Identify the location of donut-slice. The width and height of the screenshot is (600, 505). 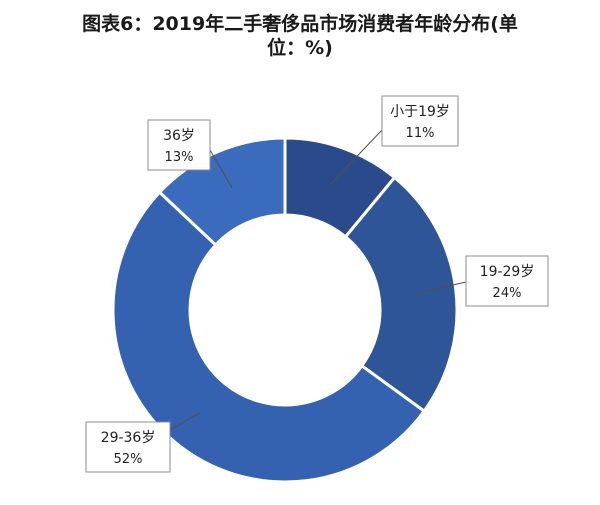
(401, 294).